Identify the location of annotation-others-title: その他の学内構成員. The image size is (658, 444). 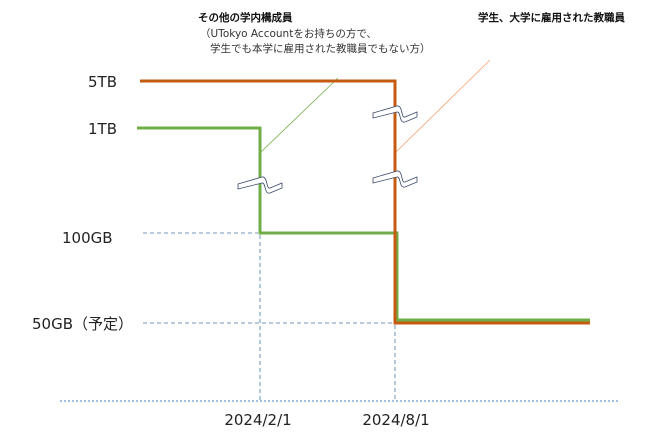
(245, 17).